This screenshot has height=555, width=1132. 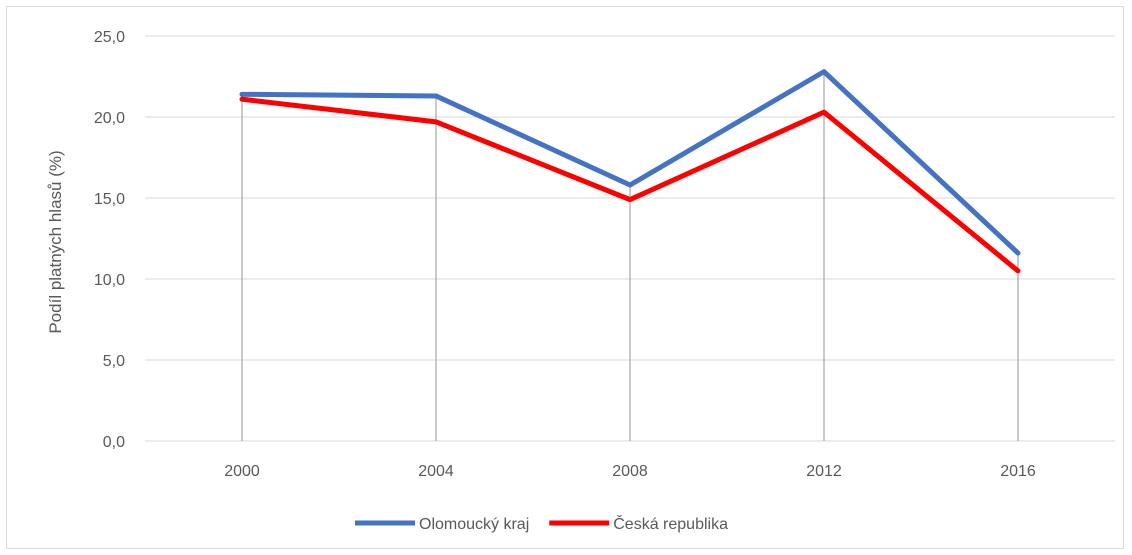 What do you see at coordinates (670, 523) in the screenshot?
I see `legend-label: Česká republika` at bounding box center [670, 523].